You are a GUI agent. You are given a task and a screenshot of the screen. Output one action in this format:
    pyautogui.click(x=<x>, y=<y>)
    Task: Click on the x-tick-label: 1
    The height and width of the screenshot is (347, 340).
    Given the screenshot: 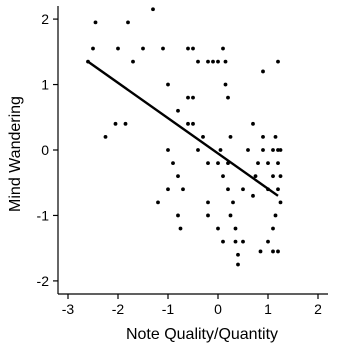 What is the action you would take?
    pyautogui.click(x=268, y=309)
    